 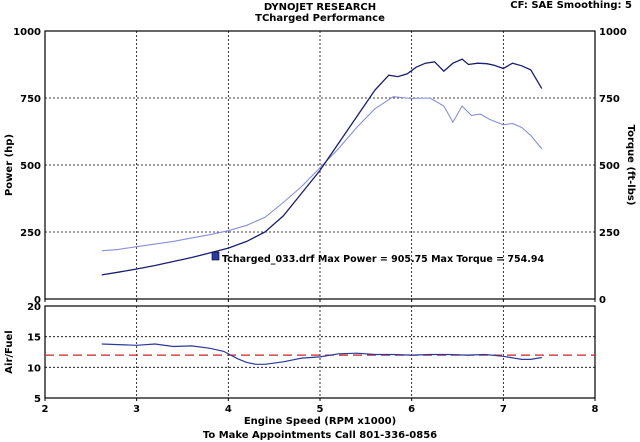 I want to click on air-fuel-curve, so click(x=321, y=354).